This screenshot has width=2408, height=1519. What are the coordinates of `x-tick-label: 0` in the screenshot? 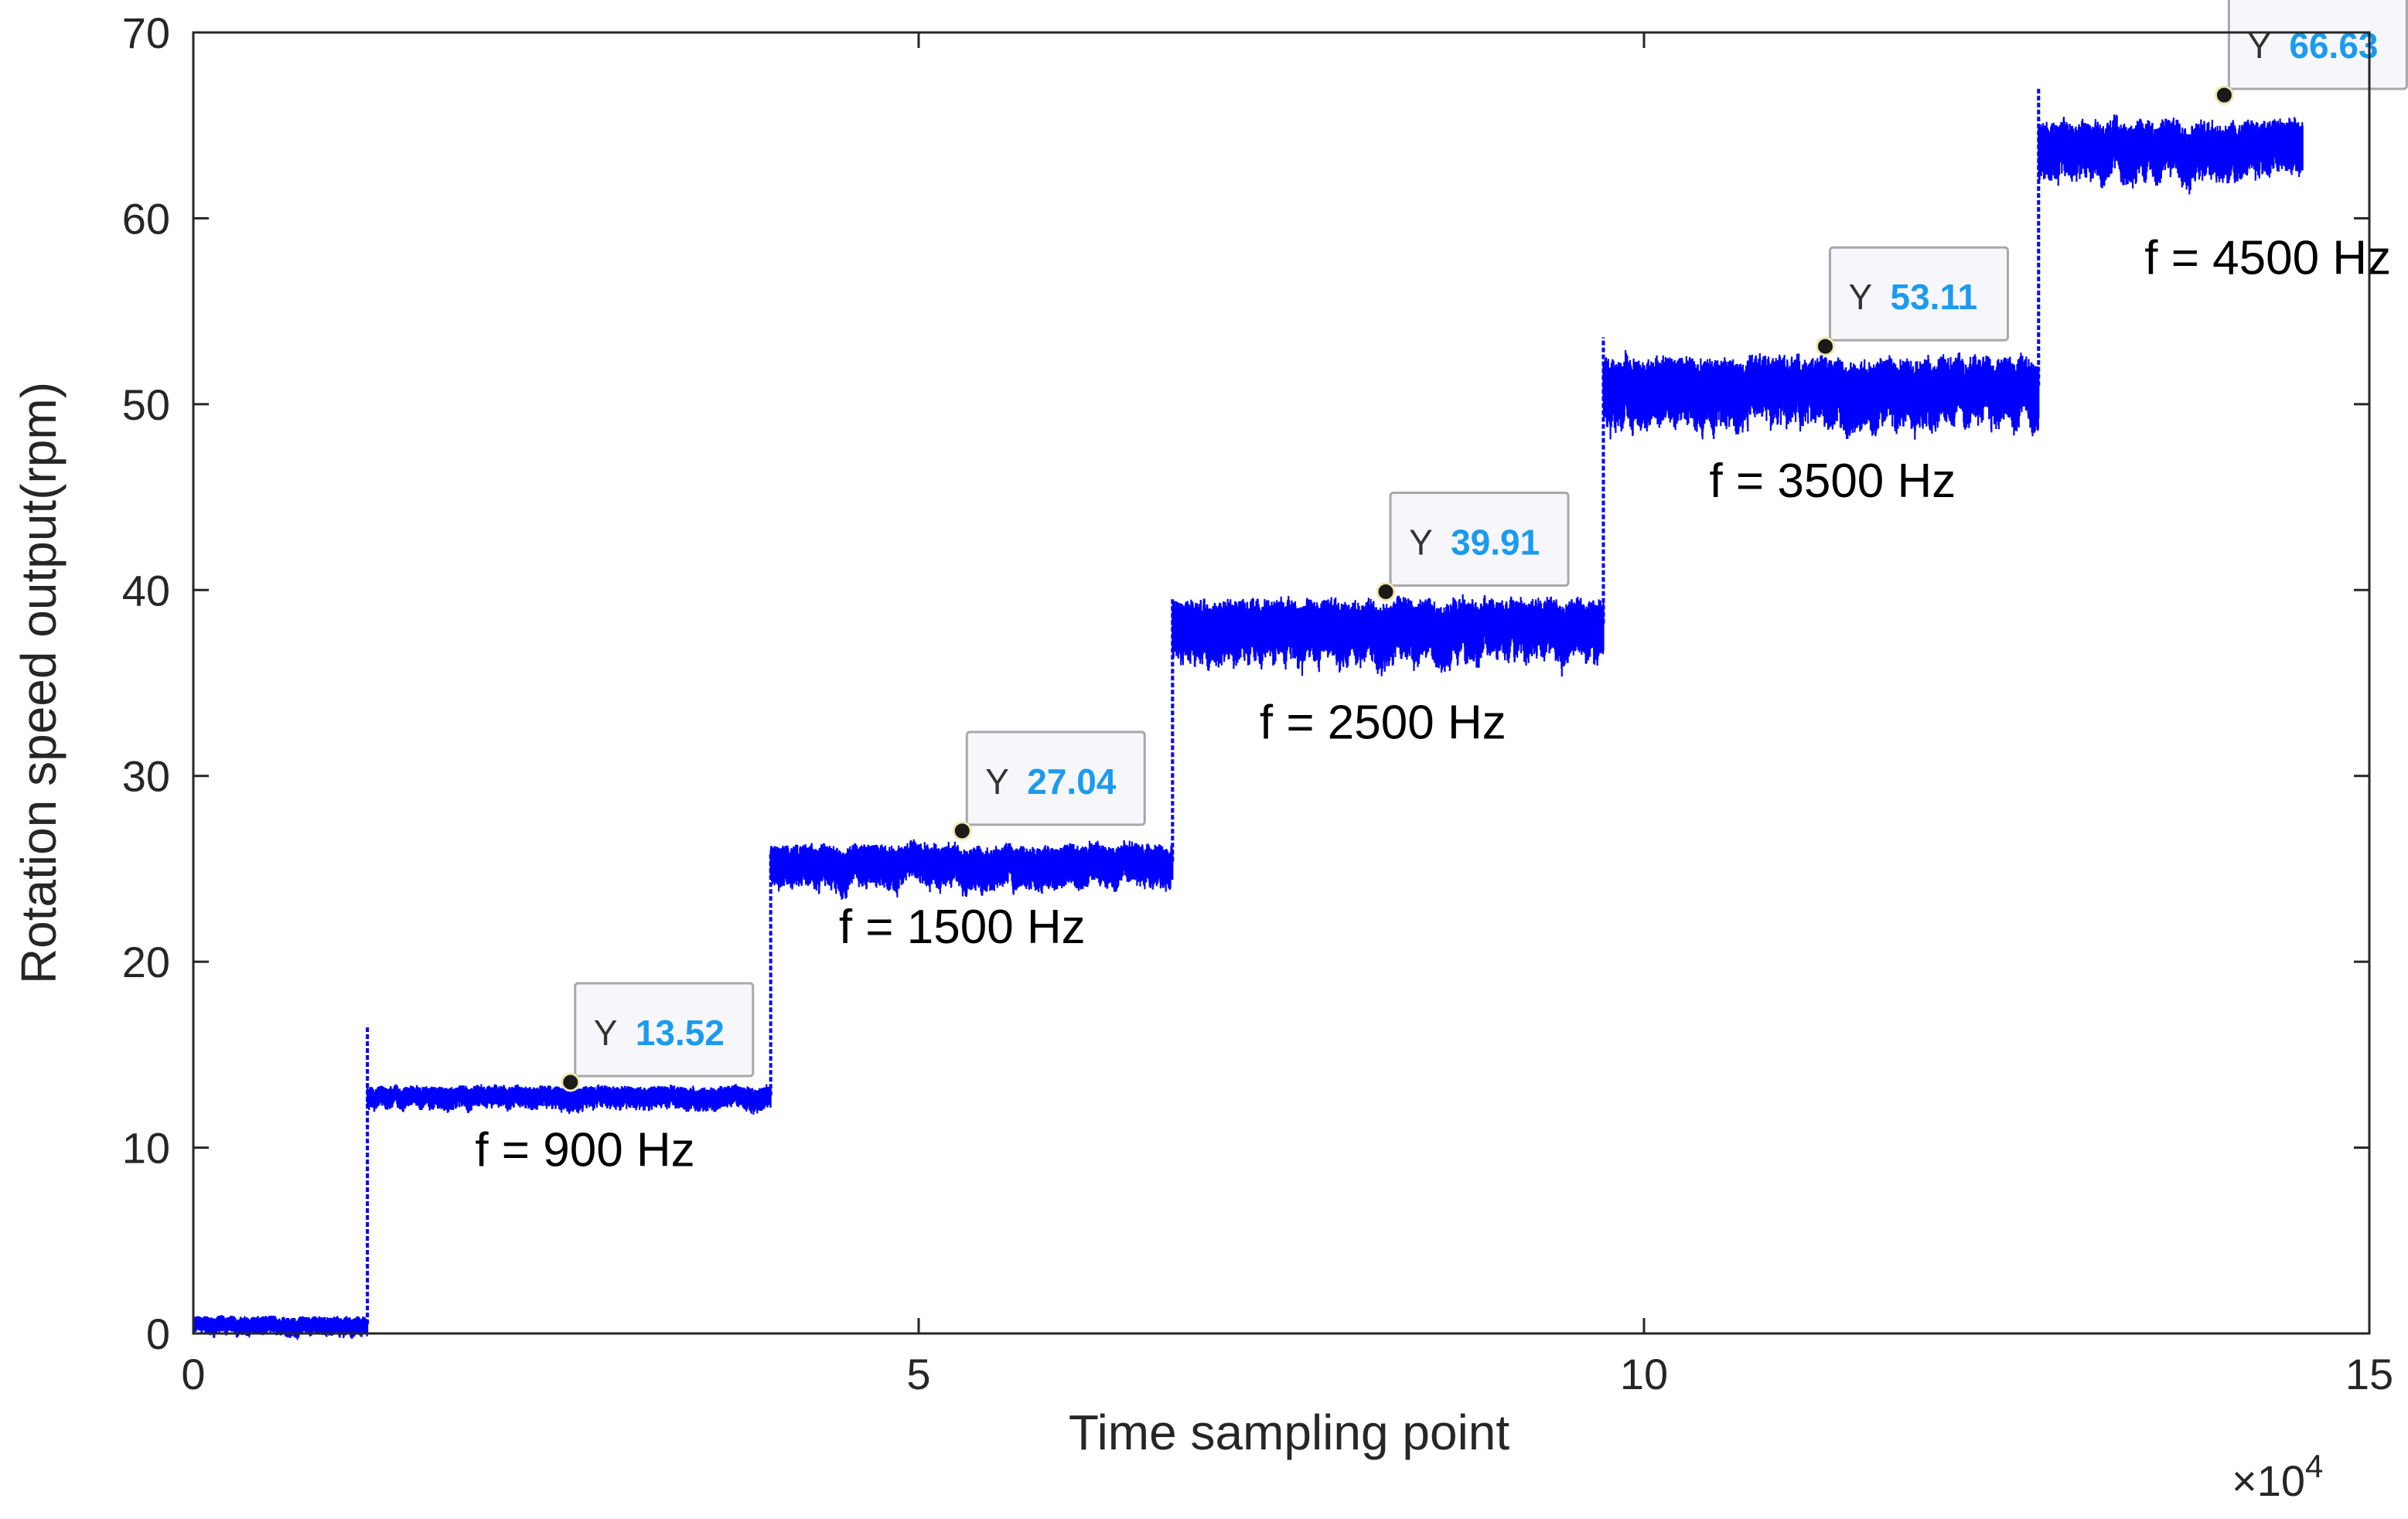 It's located at (193, 1374).